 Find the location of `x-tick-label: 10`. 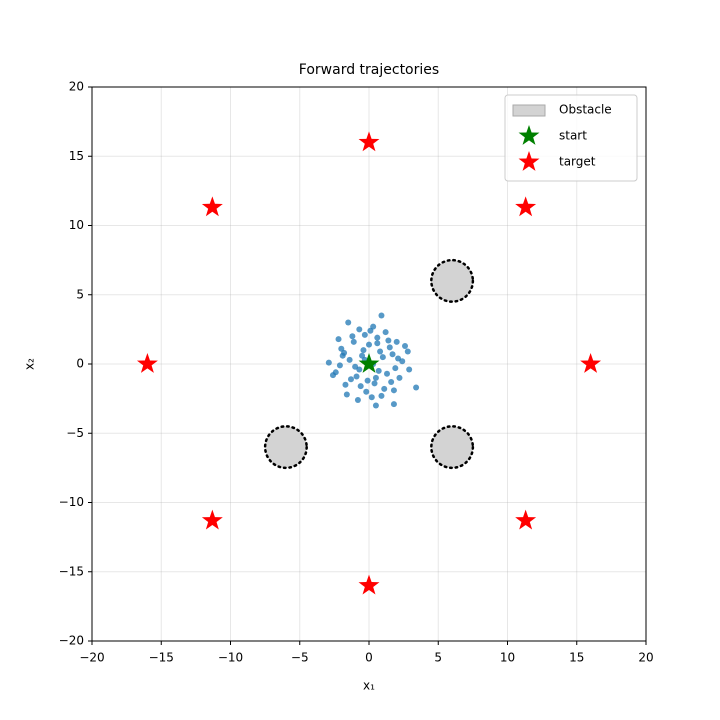

x-tick-label: 10 is located at coordinates (507, 658).